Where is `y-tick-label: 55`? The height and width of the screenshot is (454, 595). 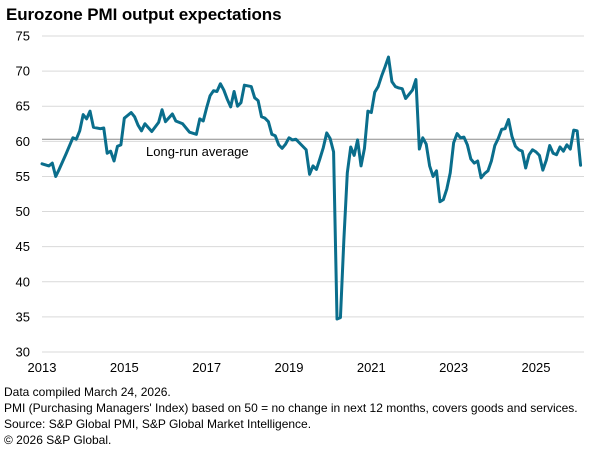
y-tick-label: 55 is located at coordinates (23, 176).